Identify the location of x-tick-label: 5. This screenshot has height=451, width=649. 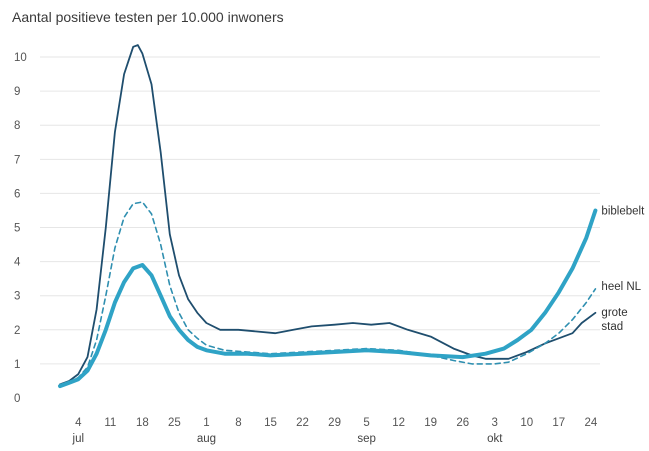
(366, 423).